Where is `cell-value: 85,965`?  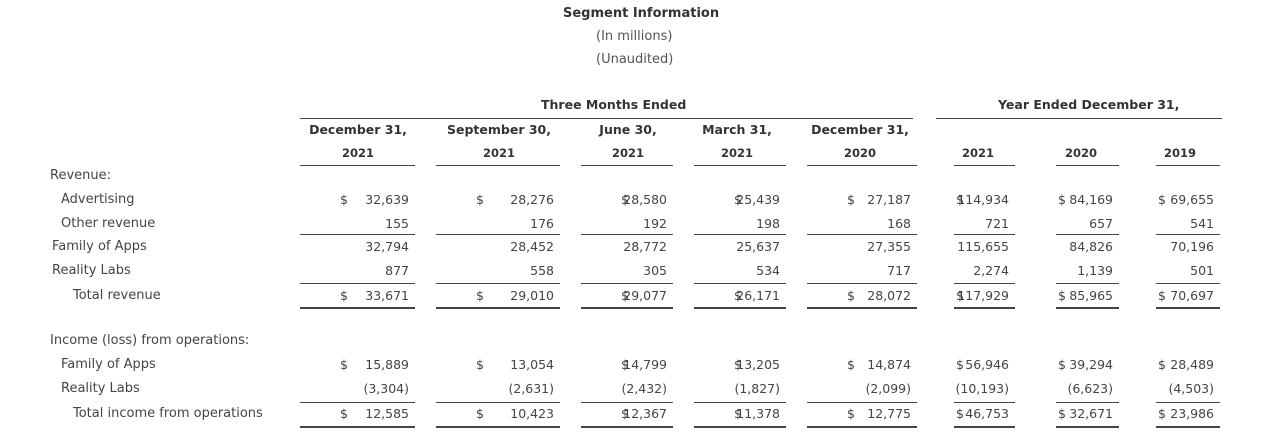
cell-value: 85,965 is located at coordinates (1091, 295).